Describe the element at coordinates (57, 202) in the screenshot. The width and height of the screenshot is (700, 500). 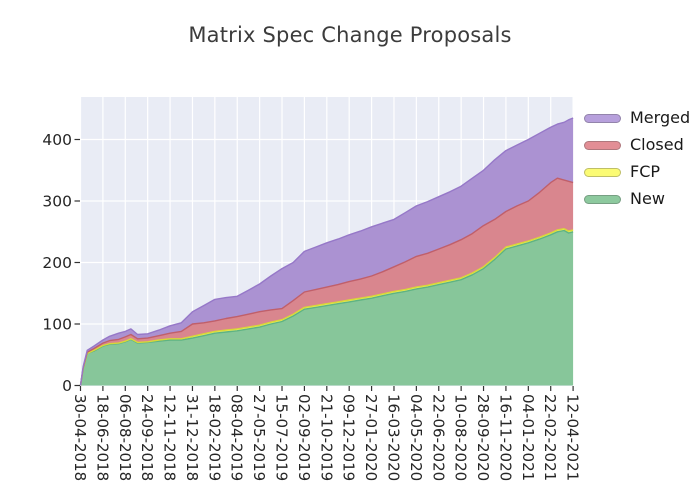
I see `svg-text: 300` at that location.